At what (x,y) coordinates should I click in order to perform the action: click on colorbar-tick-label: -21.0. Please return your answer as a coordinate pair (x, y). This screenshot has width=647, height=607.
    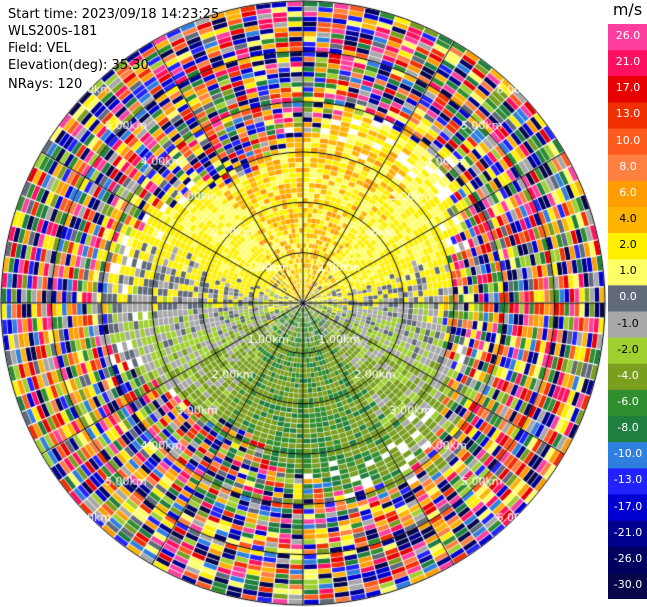
    Looking at the image, I should click on (628, 532).